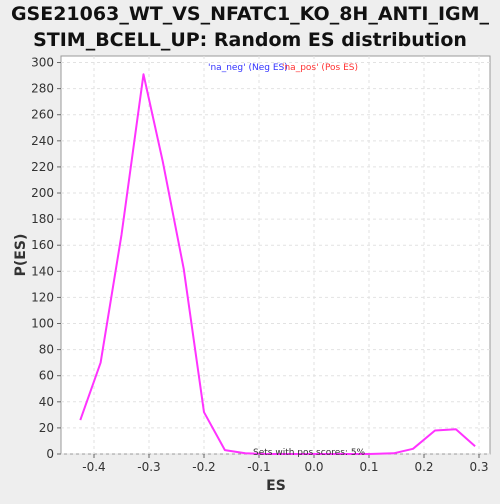 The image size is (500, 504). What do you see at coordinates (46, 428) in the screenshot?
I see `y-tick-label: 20` at bounding box center [46, 428].